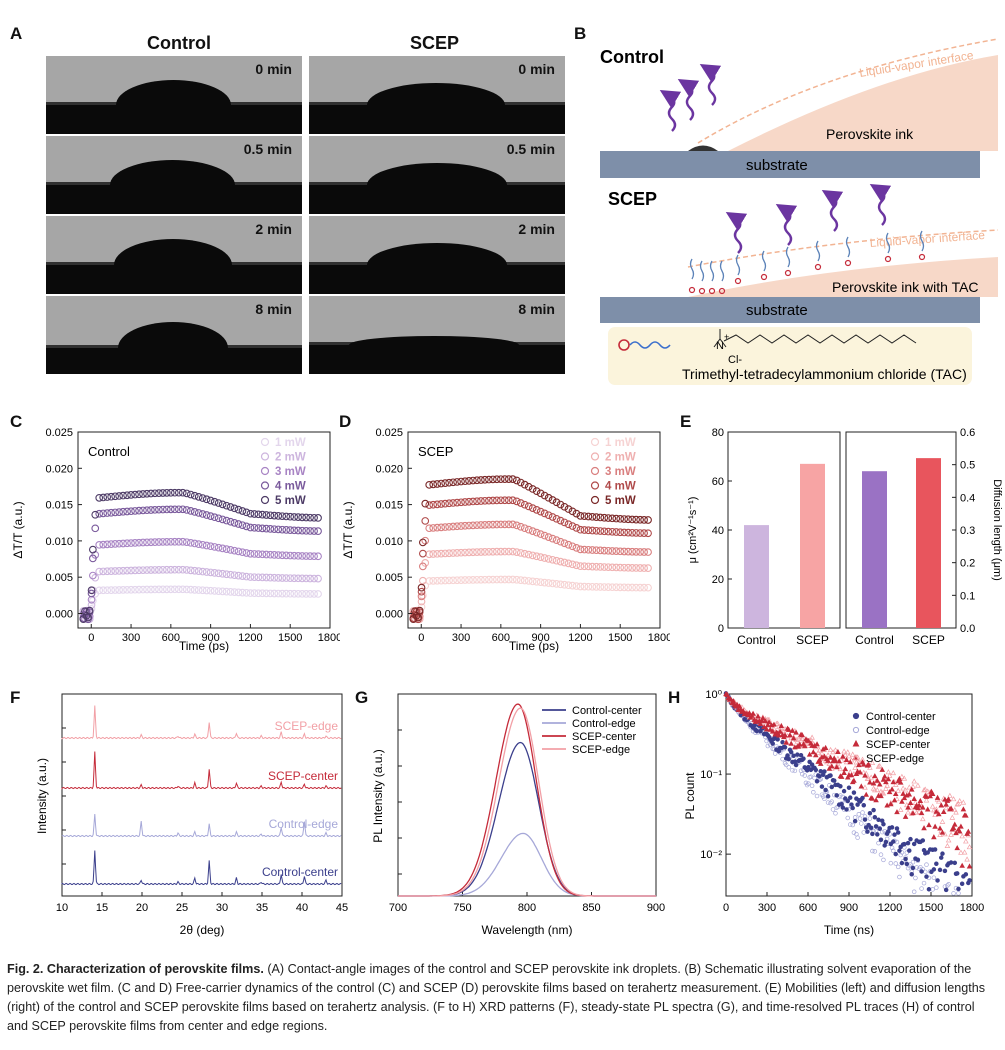  I want to click on x-tick-label: 850, so click(591, 908).